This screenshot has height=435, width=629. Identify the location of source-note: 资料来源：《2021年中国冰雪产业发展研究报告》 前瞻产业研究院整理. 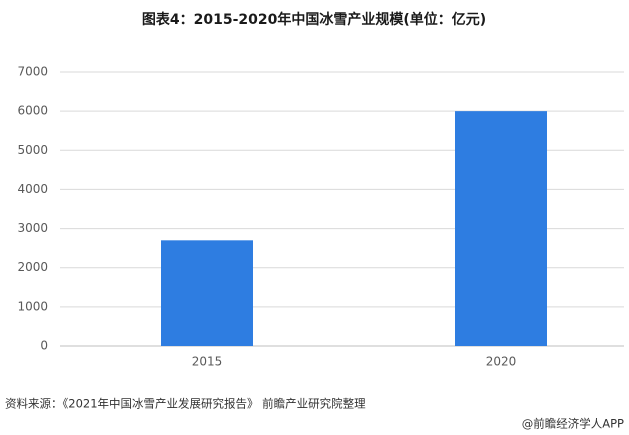
(185, 404).